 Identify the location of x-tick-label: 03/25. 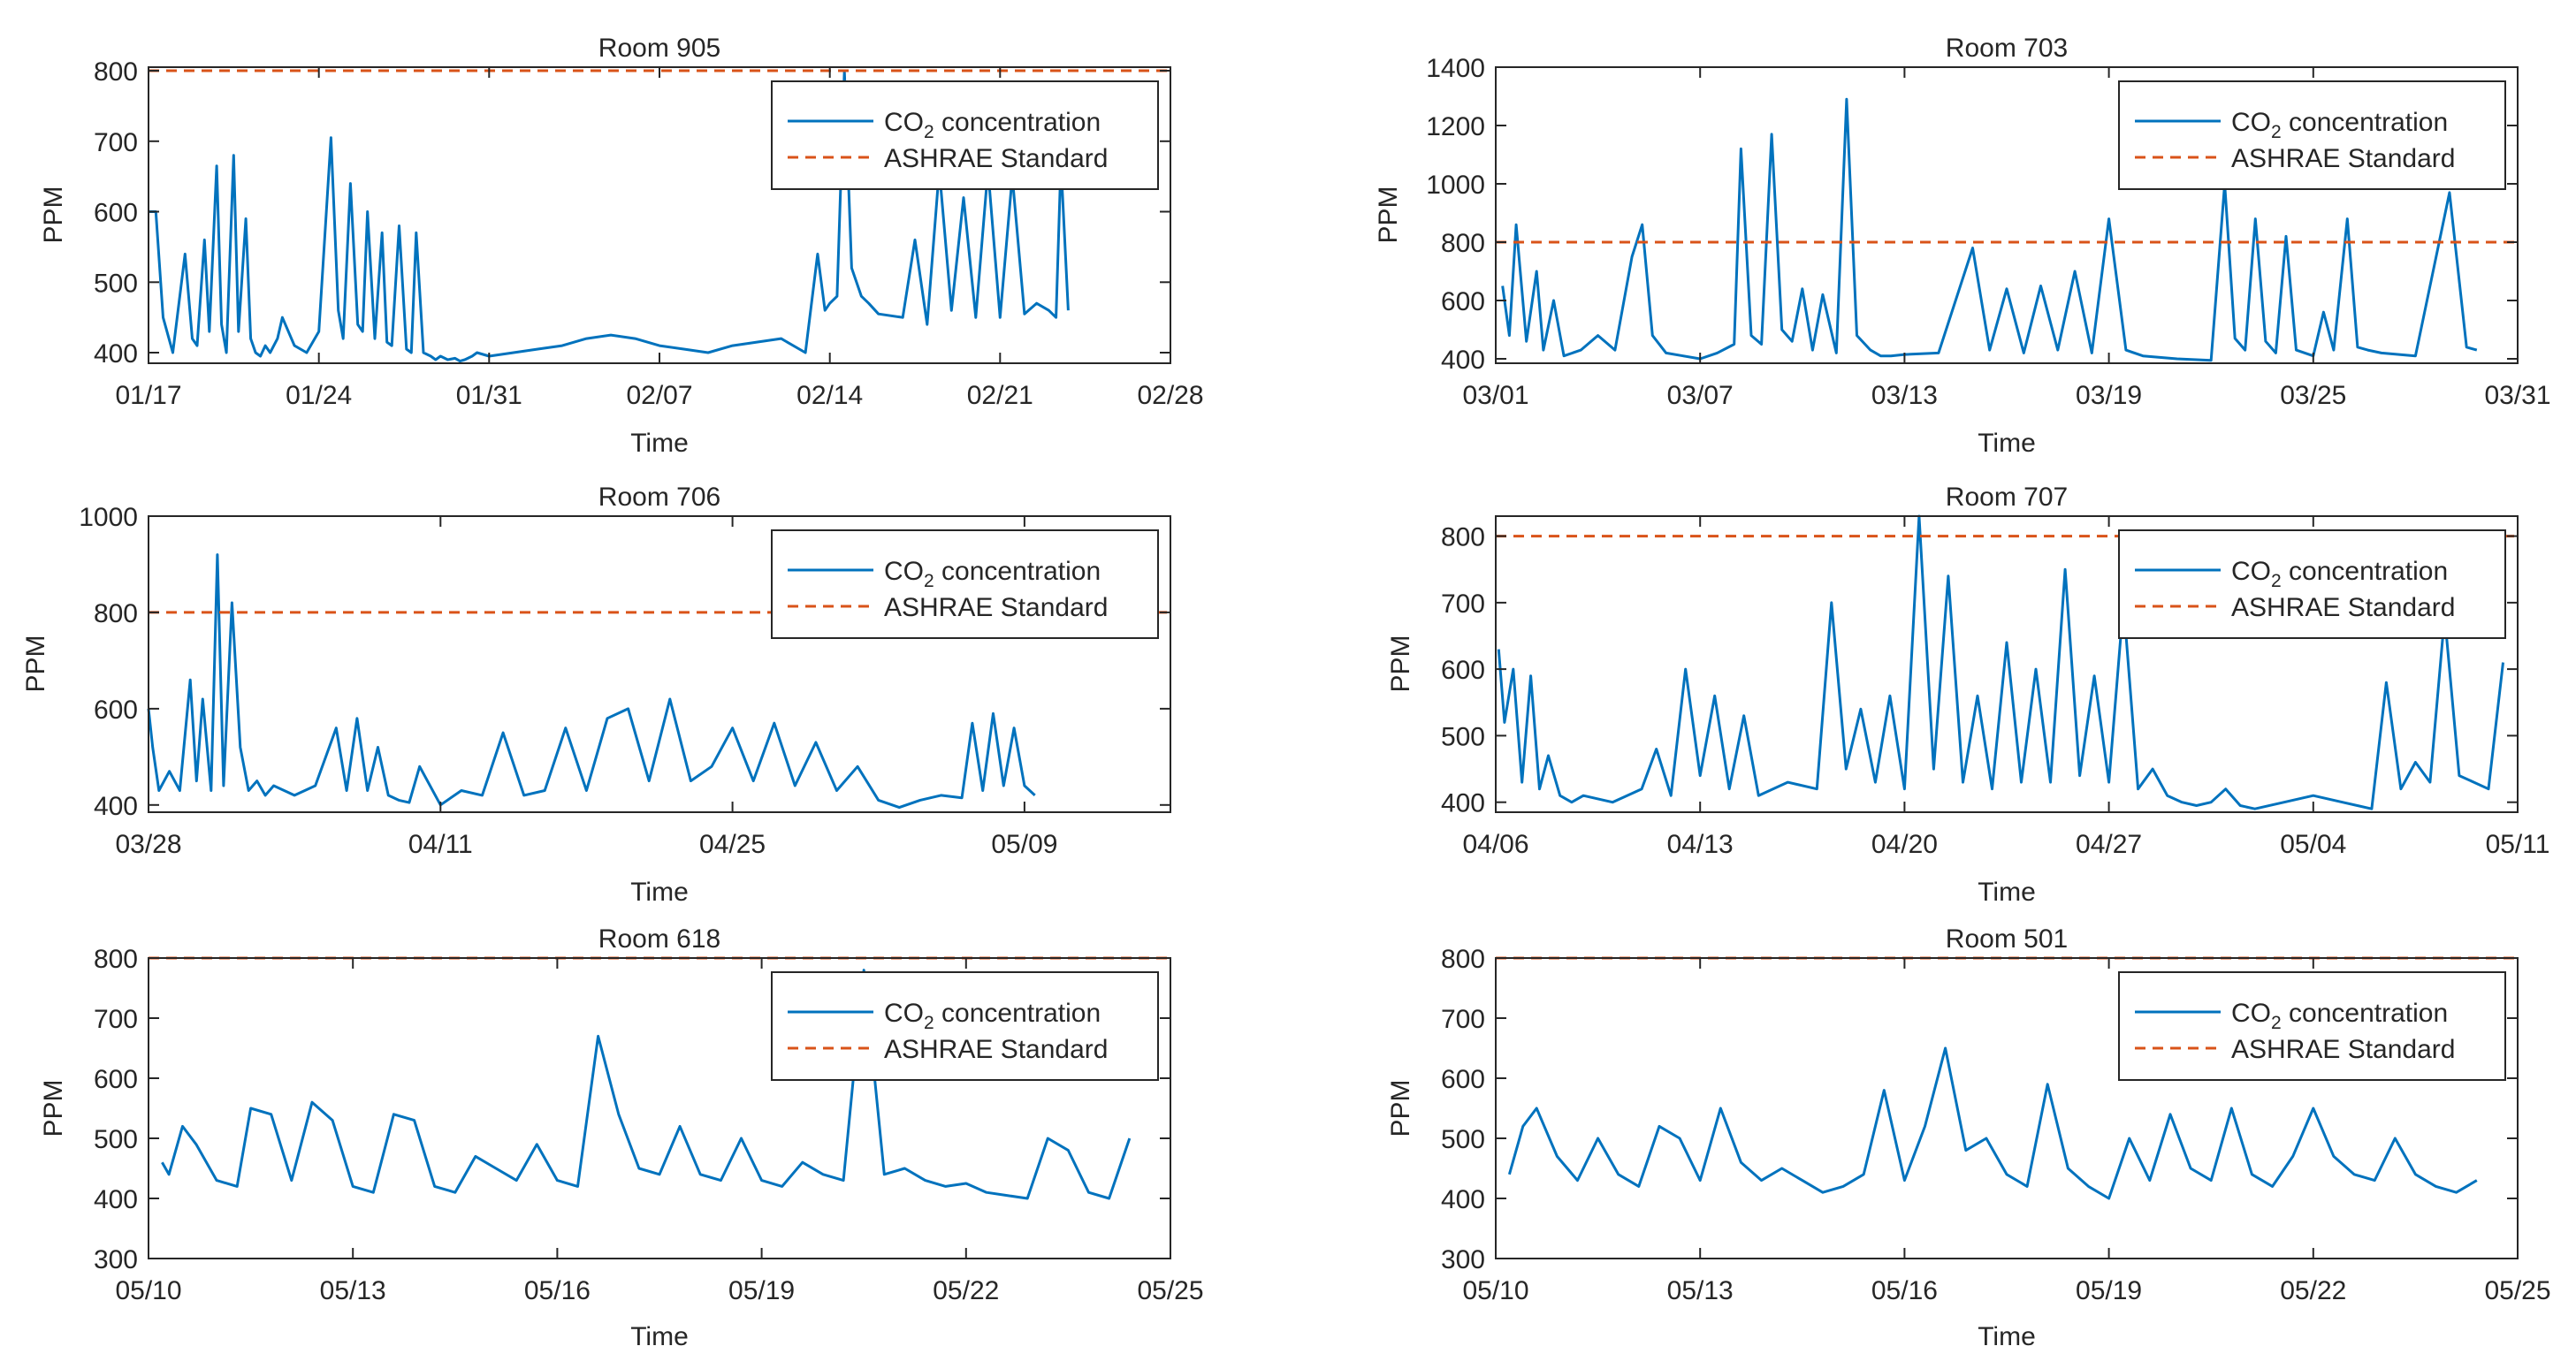
(2313, 396).